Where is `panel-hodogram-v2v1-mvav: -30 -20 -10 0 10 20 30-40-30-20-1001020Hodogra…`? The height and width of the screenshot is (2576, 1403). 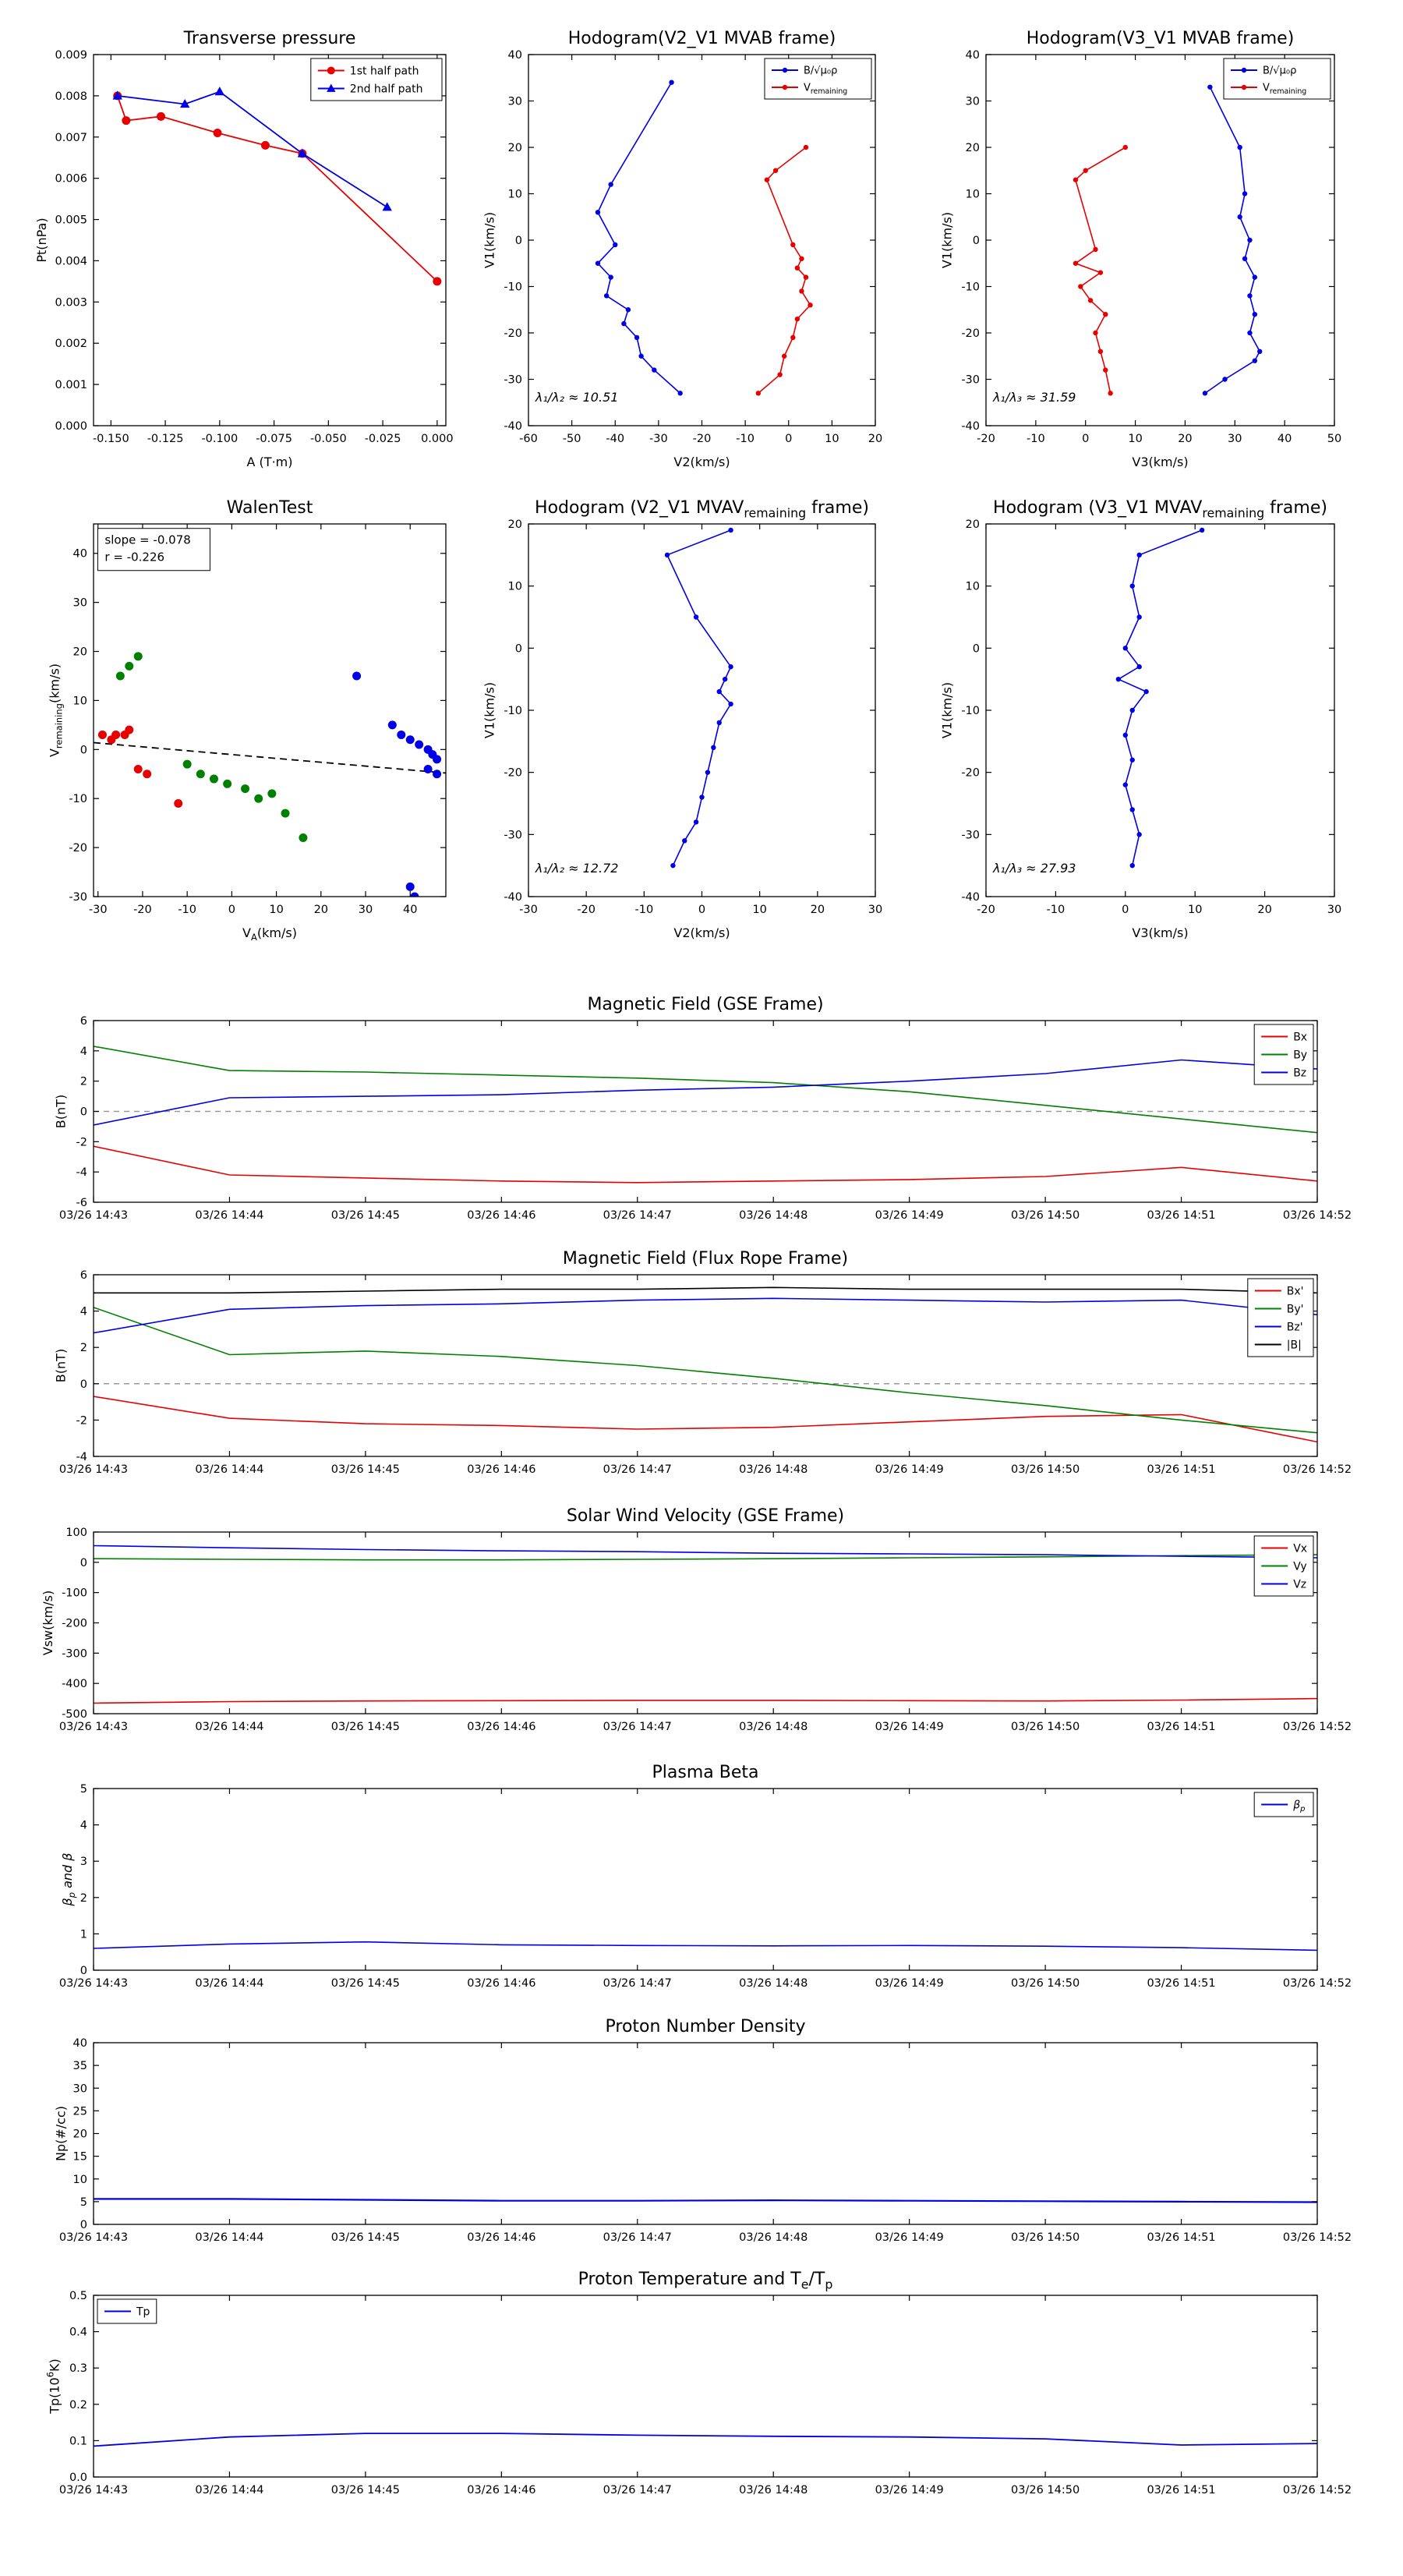 panel-hodogram-v2v1-mvav: -30 -20 -10 0 10 20 30-40-30-20-1001020Hodogra… is located at coordinates (682, 719).